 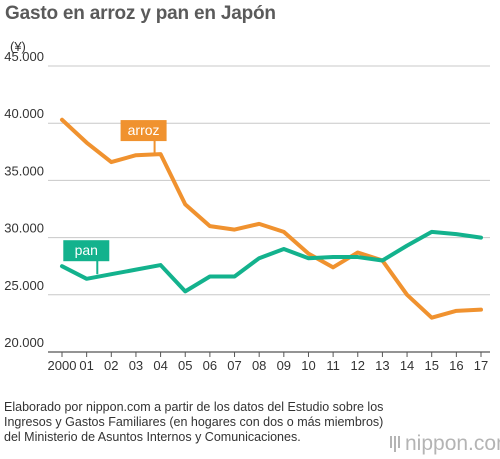 I want to click on y-tick-label: 45.000, so click(x=24, y=56).